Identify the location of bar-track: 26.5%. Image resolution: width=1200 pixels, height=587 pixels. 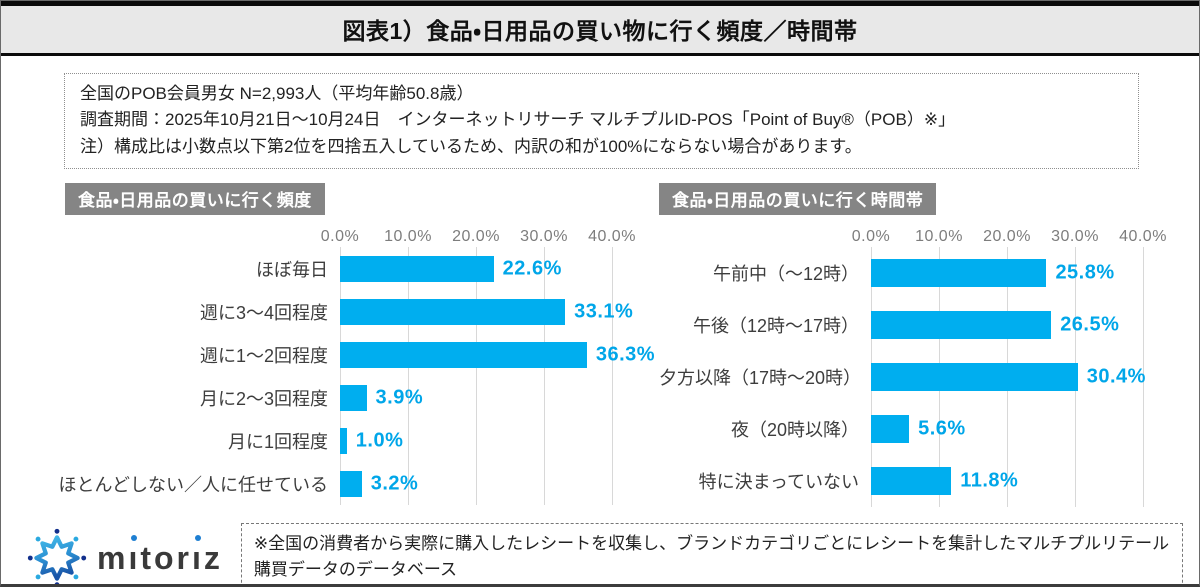
(1031, 325).